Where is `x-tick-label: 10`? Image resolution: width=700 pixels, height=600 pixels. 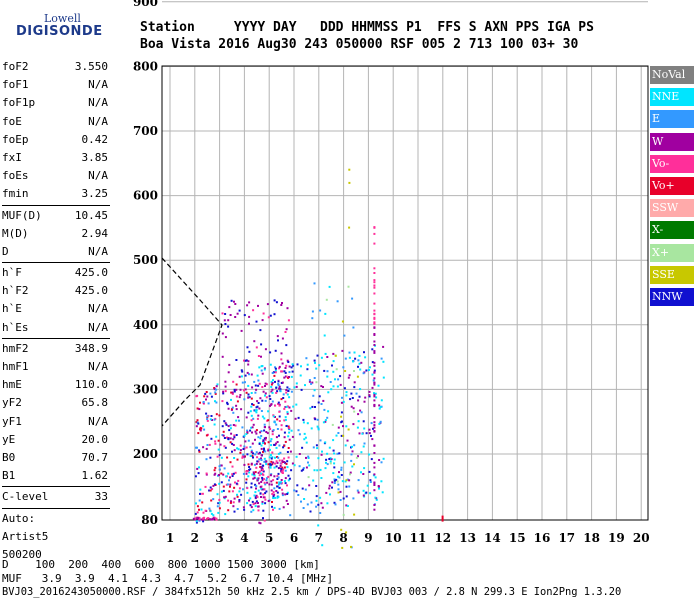 x-tick-label: 10 is located at coordinates (393, 538).